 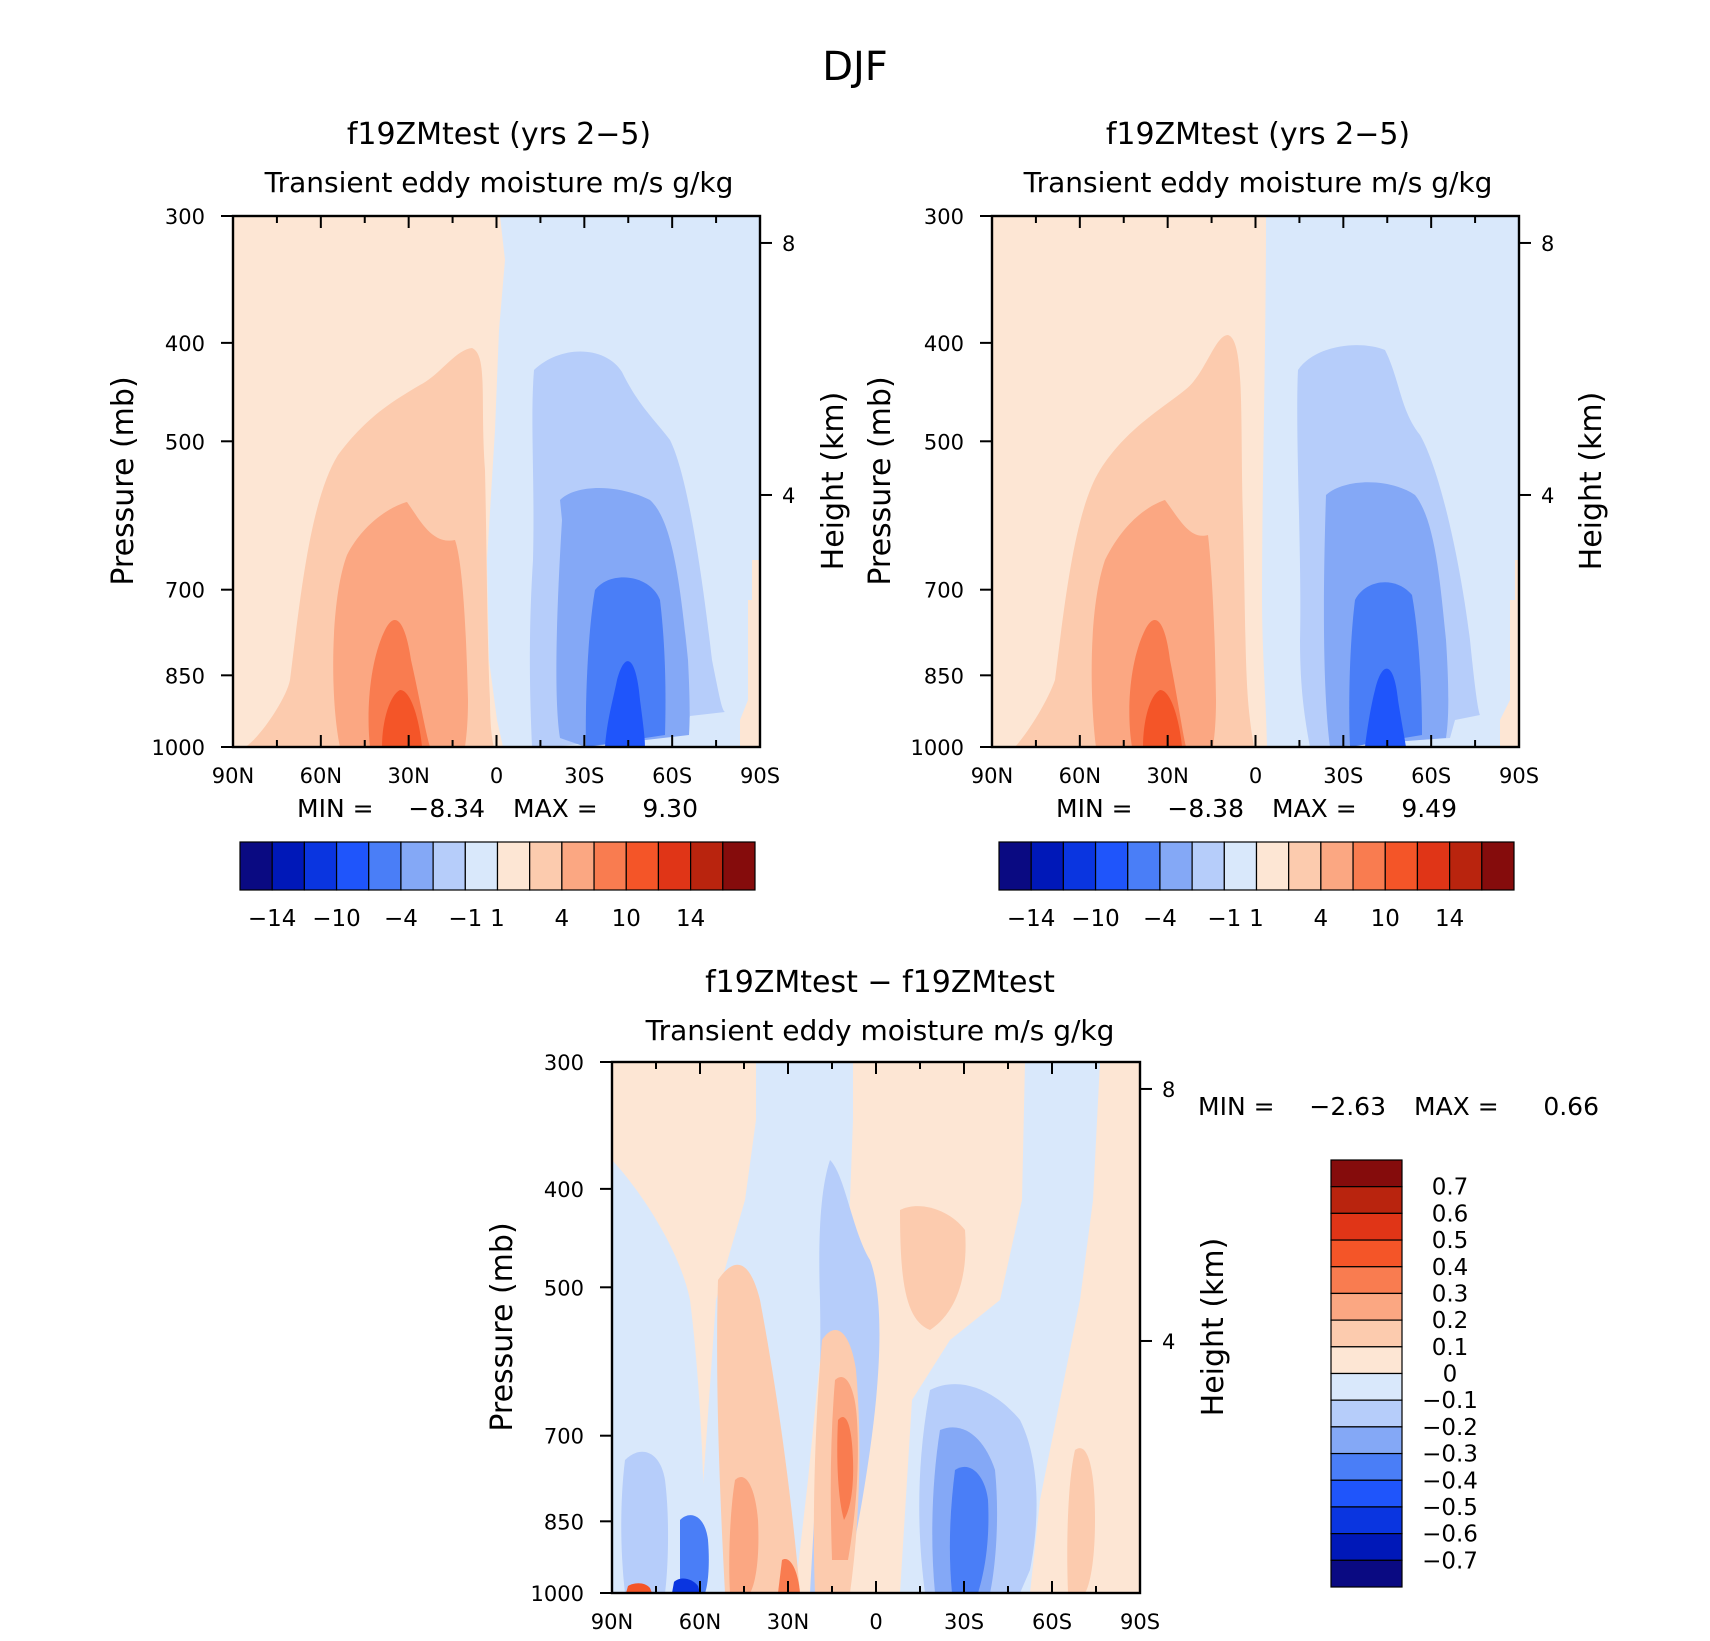 What do you see at coordinates (639, 1588) in the screenshot?
I see `p3-pos-dark` at bounding box center [639, 1588].